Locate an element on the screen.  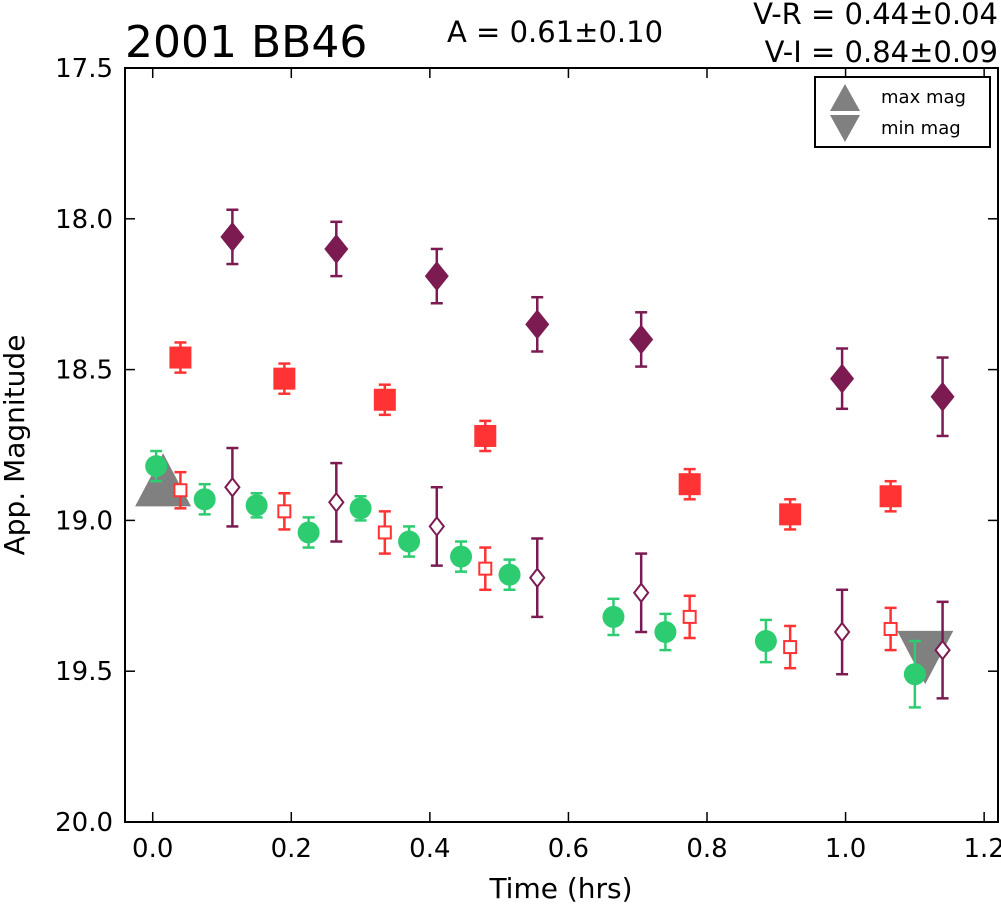
x-tick-label: 1.0 is located at coordinates (845, 849).